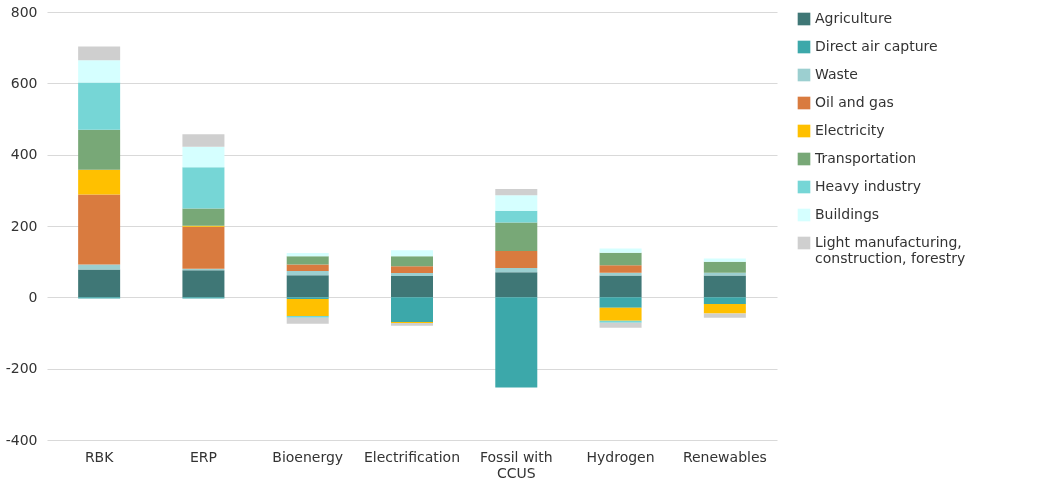 Image resolution: width=1055 pixels, height=501 pixels. Describe the element at coordinates (850, 130) in the screenshot. I see `legend-label: Electricity` at that location.